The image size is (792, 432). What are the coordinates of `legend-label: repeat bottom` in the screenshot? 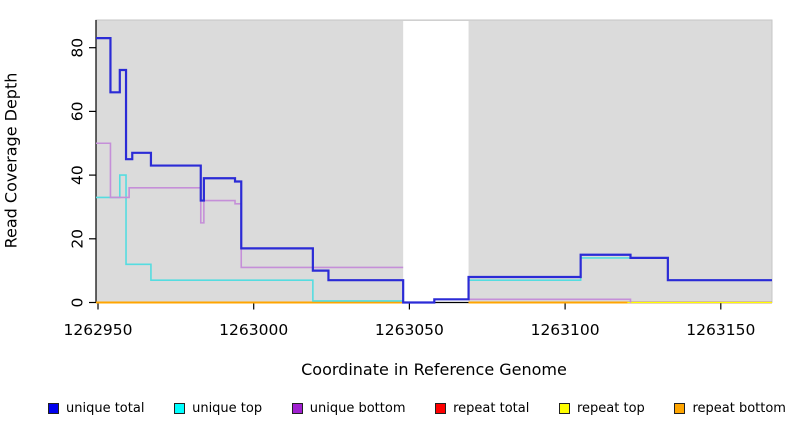 It's located at (739, 408).